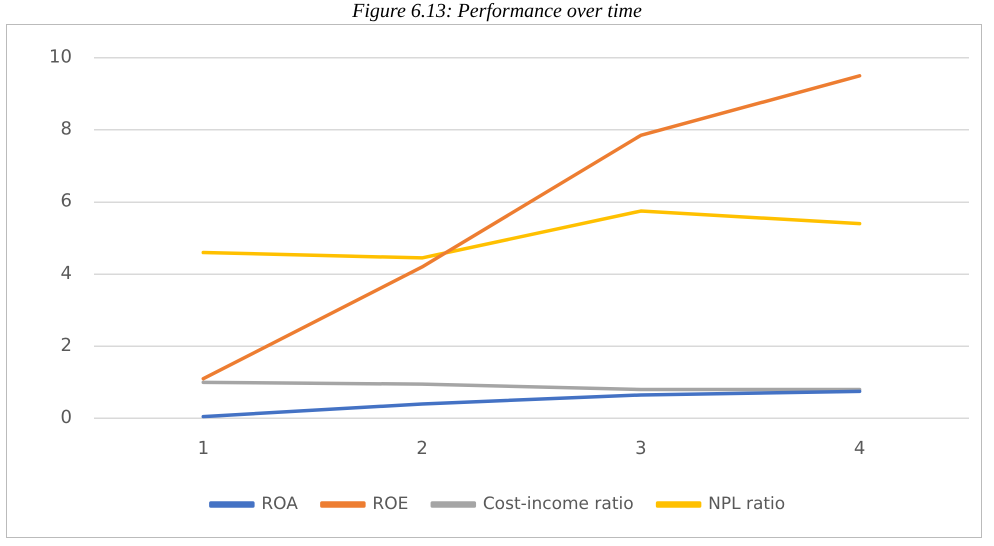 The width and height of the screenshot is (994, 546). Describe the element at coordinates (422, 448) in the screenshot. I see `x-tick-label: 2` at that location.